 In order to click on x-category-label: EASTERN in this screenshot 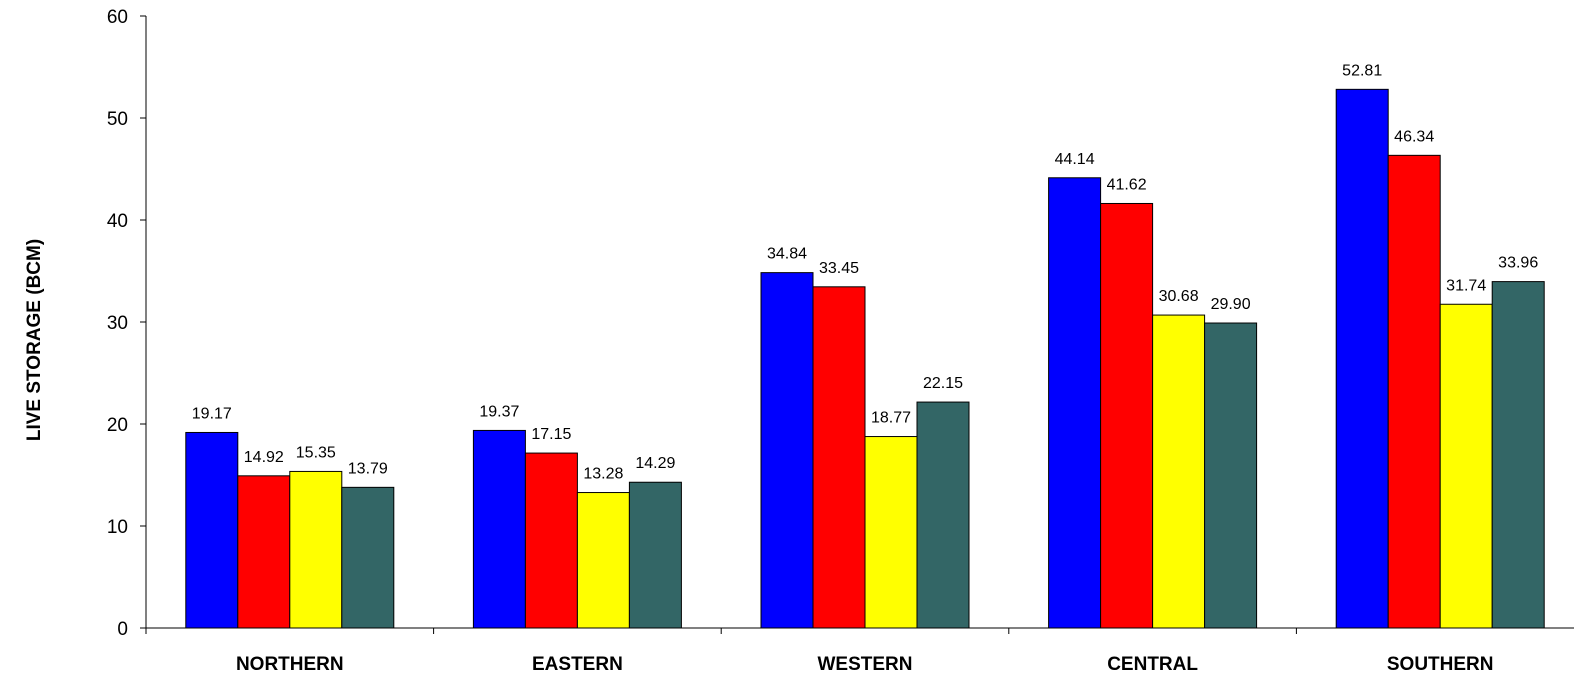, I will do `click(577, 664)`.